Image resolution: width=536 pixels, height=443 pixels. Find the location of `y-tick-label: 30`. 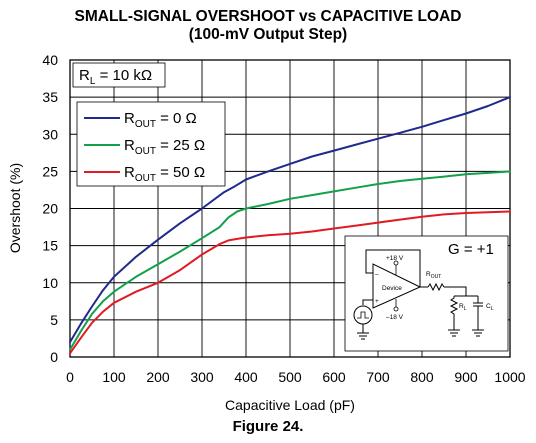

y-tick-label: 30 is located at coordinates (50, 134).